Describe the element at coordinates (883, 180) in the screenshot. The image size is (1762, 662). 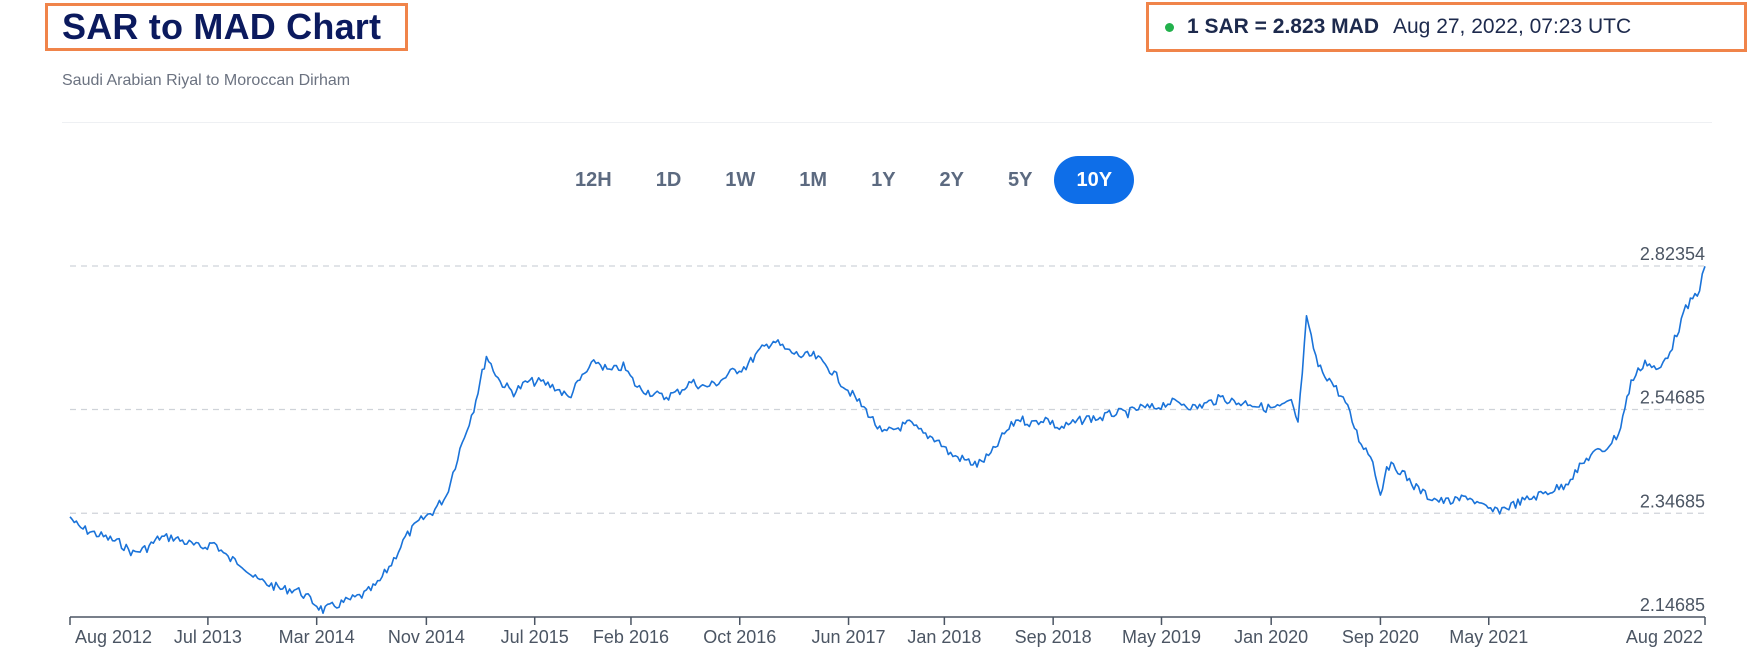
I see `range-tab-1y: 1Y` at that location.